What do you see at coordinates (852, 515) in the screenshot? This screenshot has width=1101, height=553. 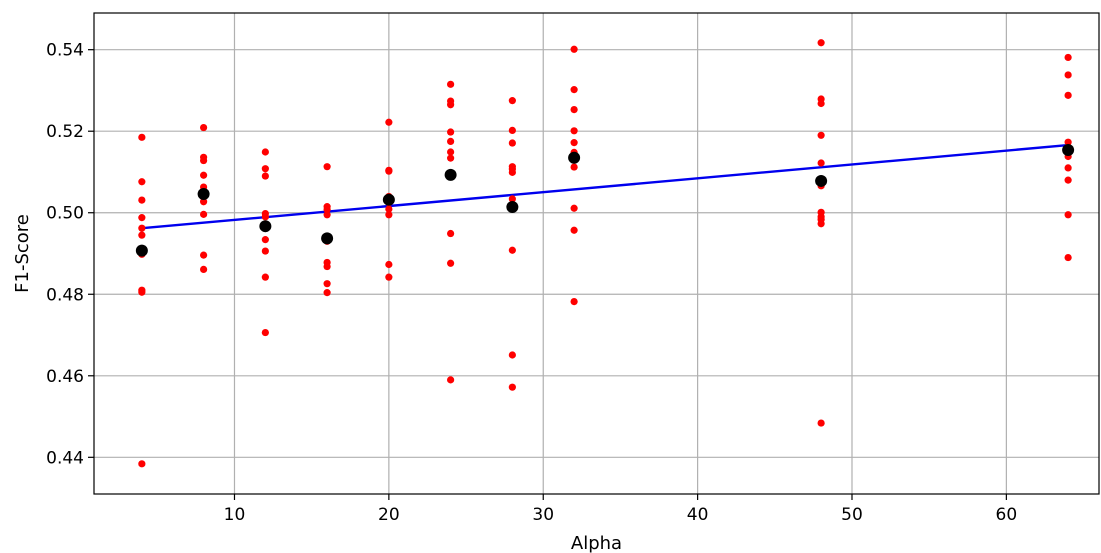 I see `x-tick-label: 50` at bounding box center [852, 515].